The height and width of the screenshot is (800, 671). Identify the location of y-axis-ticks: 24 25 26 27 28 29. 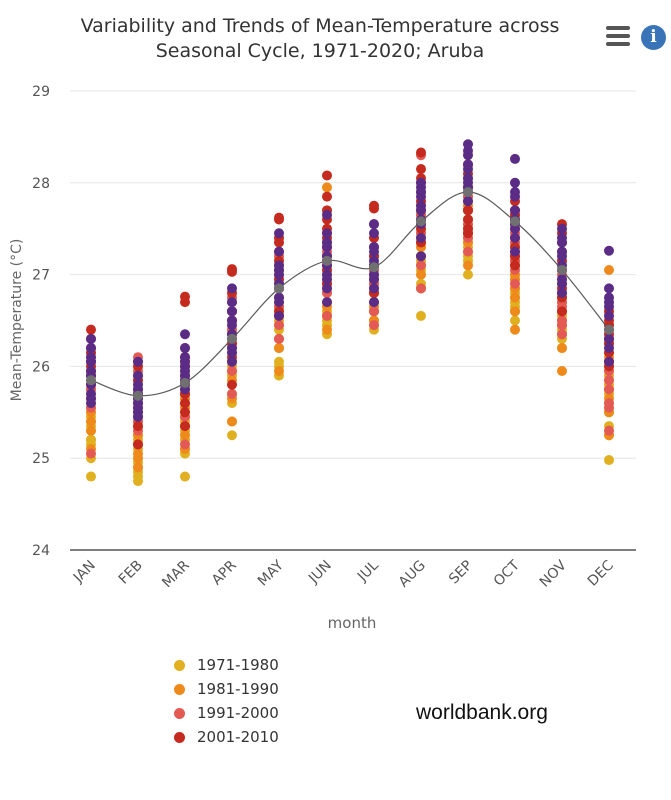
(41, 321).